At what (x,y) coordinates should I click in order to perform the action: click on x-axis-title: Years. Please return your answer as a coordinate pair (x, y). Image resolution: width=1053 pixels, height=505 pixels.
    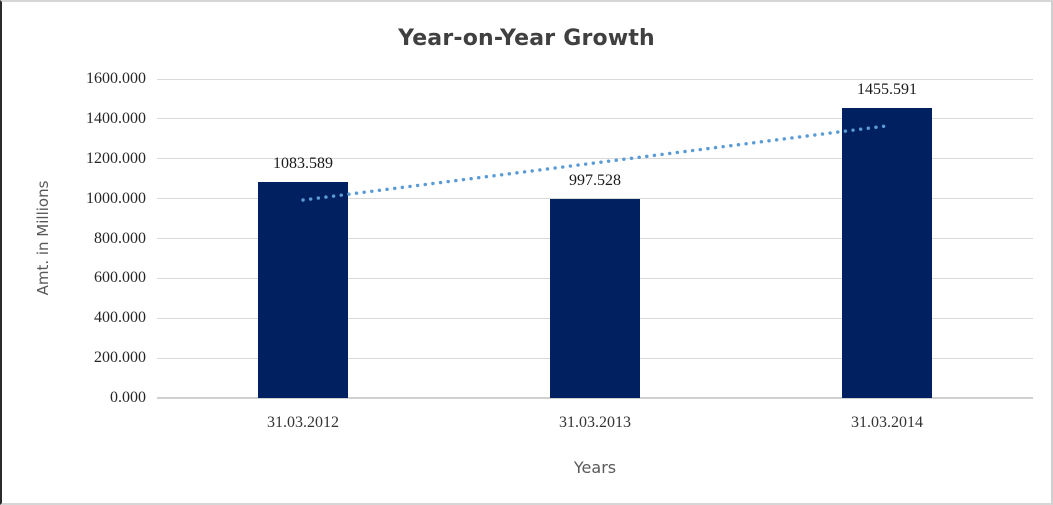
    Looking at the image, I should click on (595, 467).